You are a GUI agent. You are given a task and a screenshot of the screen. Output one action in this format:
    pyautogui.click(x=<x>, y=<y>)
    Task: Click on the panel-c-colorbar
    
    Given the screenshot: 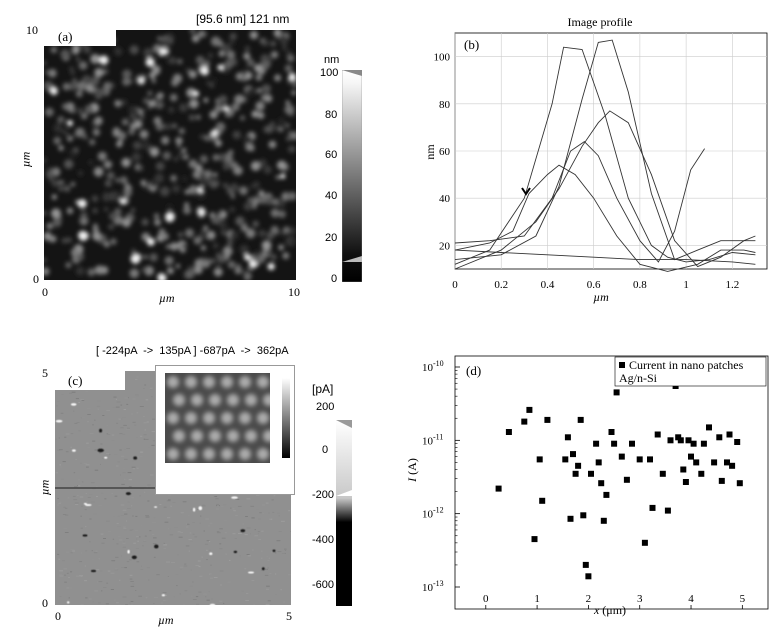 What is the action you would take?
    pyautogui.click(x=344, y=513)
    